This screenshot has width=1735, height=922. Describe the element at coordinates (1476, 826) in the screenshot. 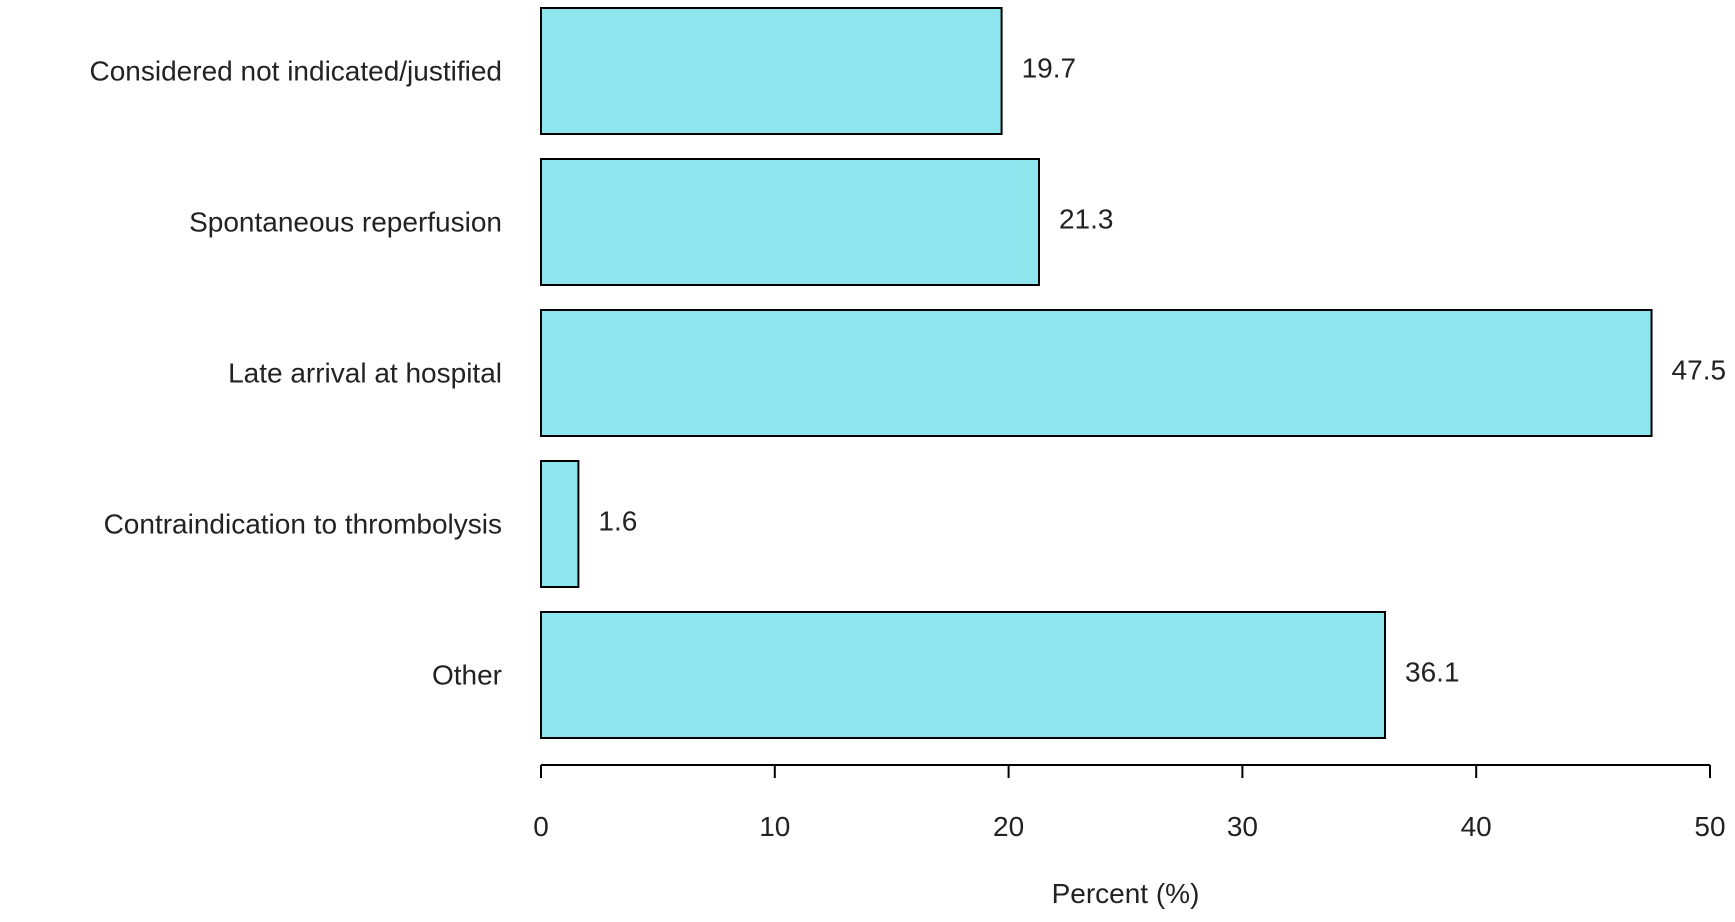

I see `x-tick-label-4: 40` at that location.